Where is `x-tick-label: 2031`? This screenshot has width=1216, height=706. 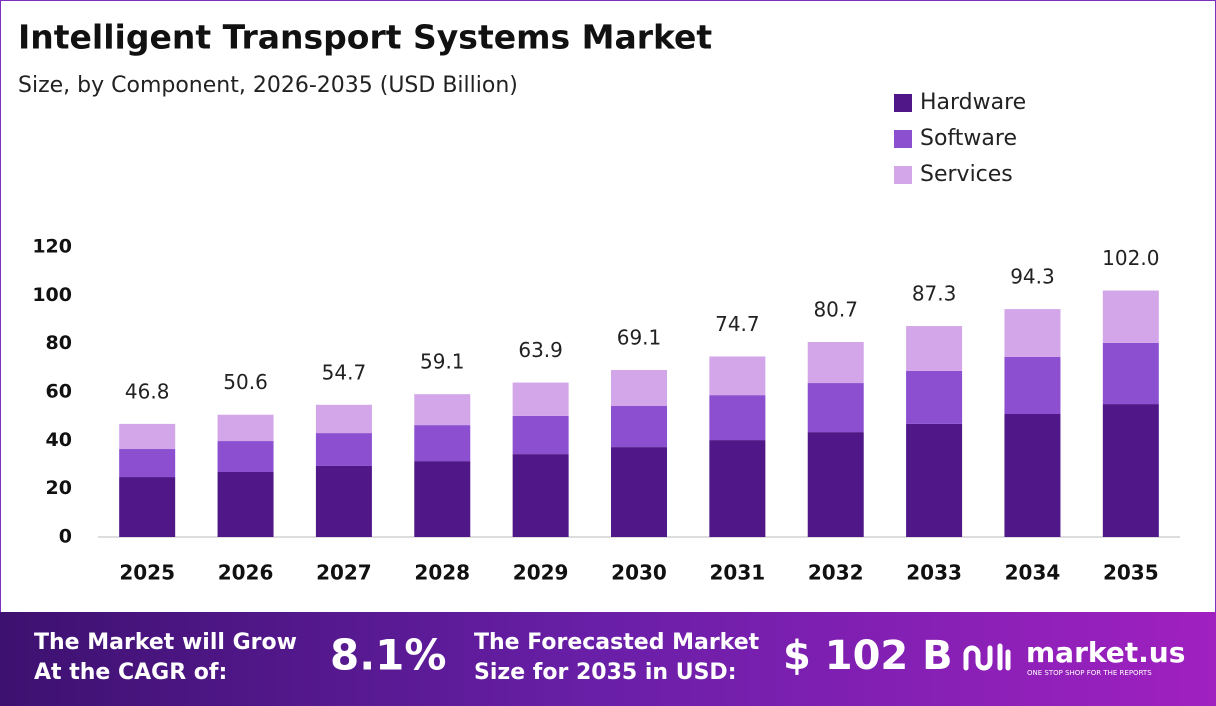
x-tick-label: 2031 is located at coordinates (738, 573).